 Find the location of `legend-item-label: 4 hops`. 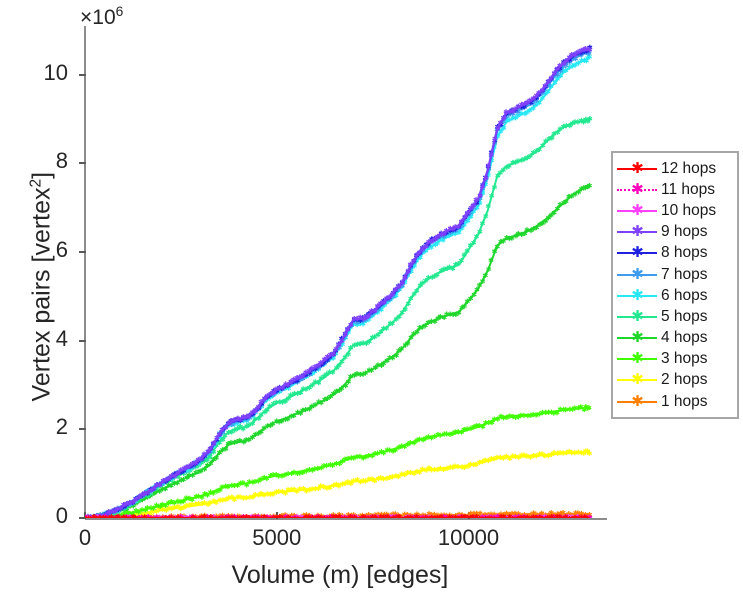

legend-item-label: 4 hops is located at coordinates (684, 338).